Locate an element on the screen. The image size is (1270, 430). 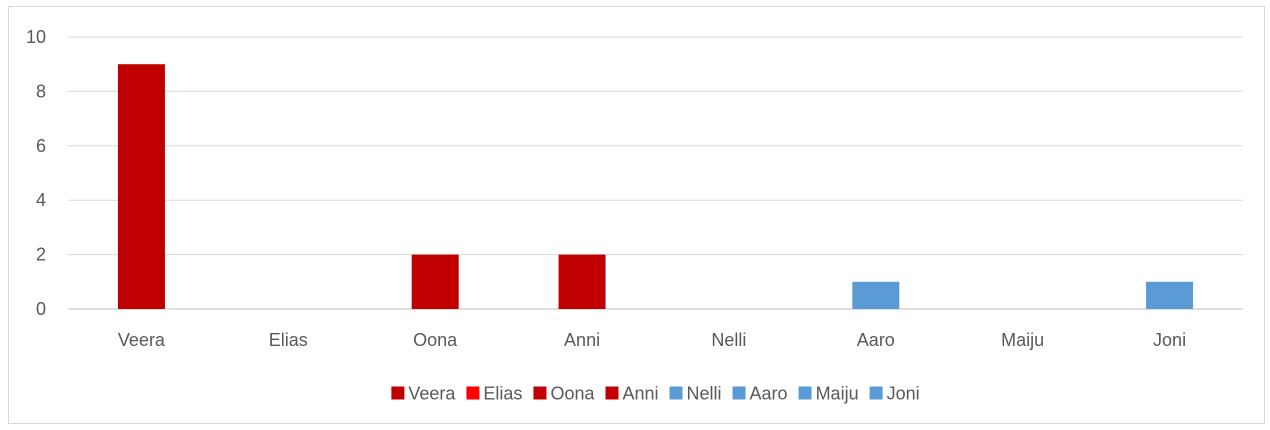
x-tick-label: Elias is located at coordinates (288, 340).